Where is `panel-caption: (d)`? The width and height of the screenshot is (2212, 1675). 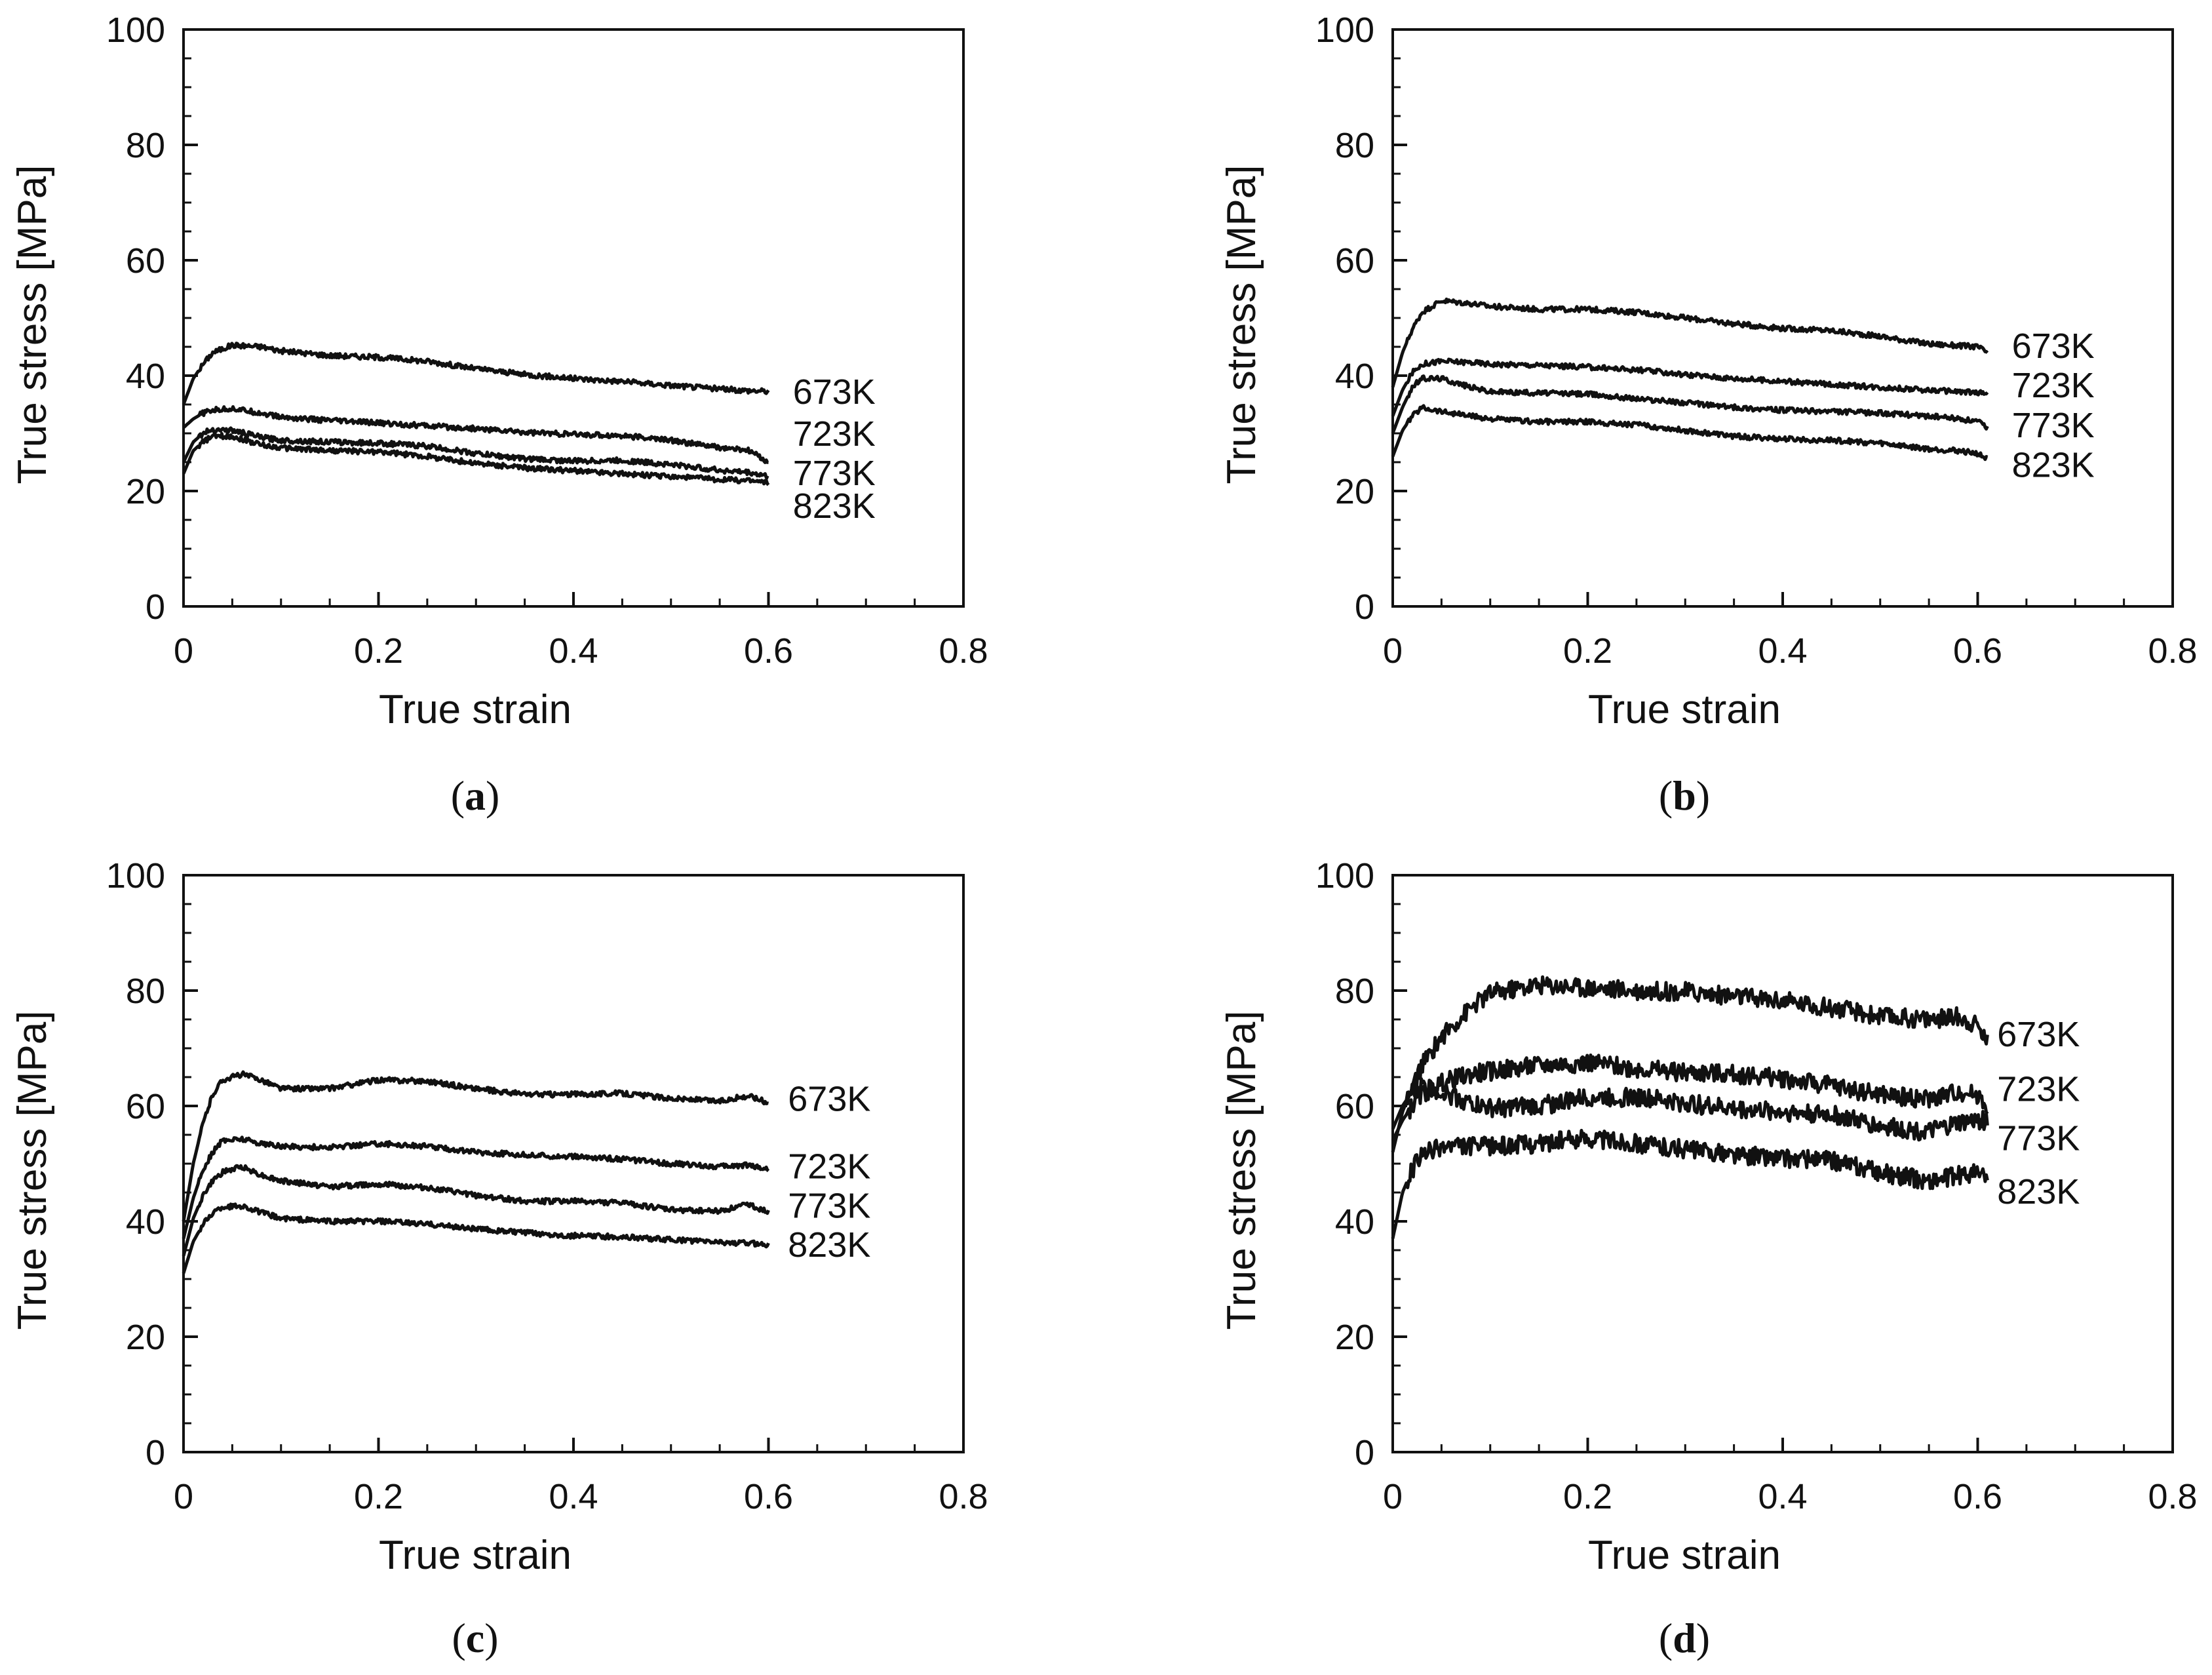 panel-caption: (d) is located at coordinates (1684, 1638).